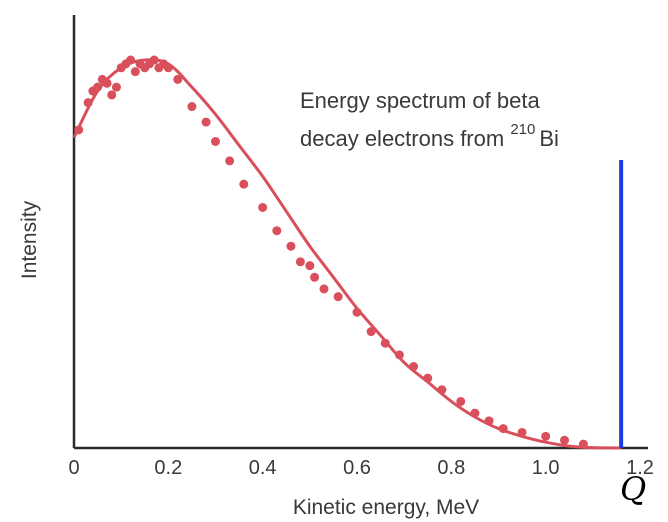 This screenshot has width=668, height=522. Describe the element at coordinates (386, 507) in the screenshot. I see `x-axis-title: Kinetic energy, MeV` at that location.